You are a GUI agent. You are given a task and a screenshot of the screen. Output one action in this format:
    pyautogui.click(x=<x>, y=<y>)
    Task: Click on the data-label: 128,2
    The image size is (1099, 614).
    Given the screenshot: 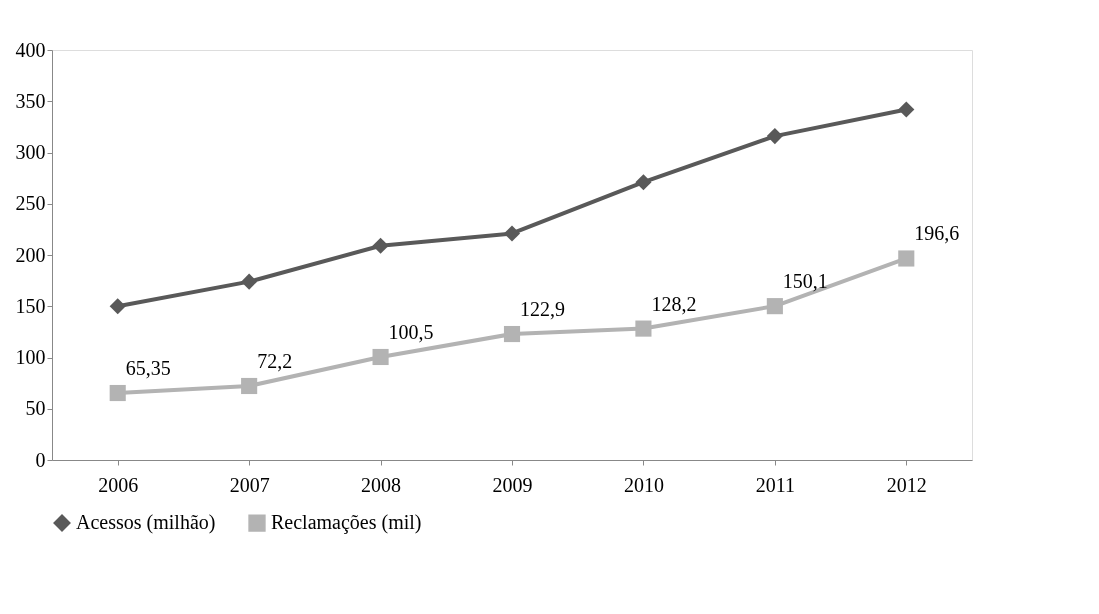 What is the action you would take?
    pyautogui.click(x=674, y=303)
    